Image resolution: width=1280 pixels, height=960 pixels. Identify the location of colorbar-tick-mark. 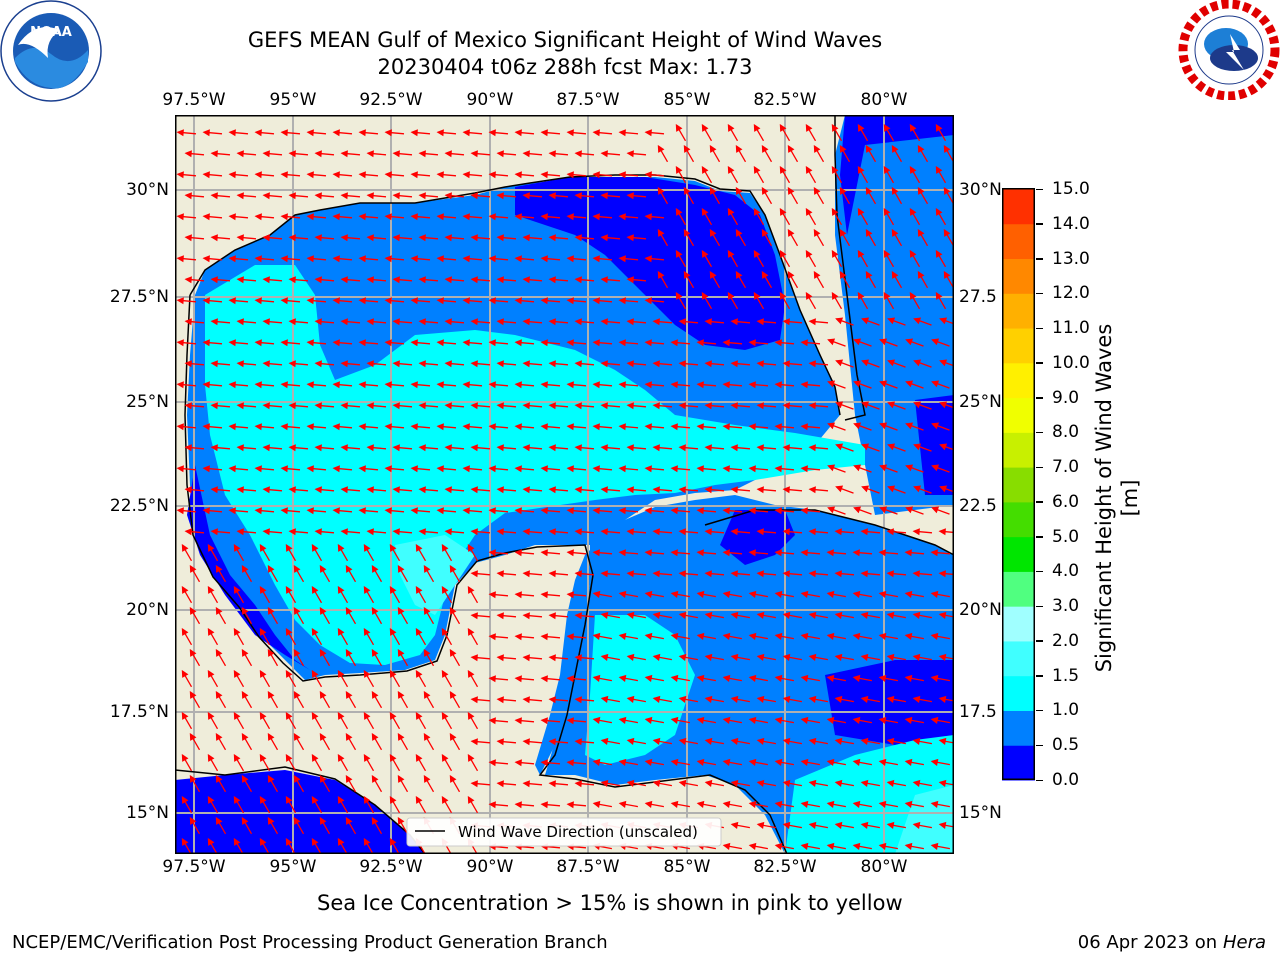
(1039, 745).